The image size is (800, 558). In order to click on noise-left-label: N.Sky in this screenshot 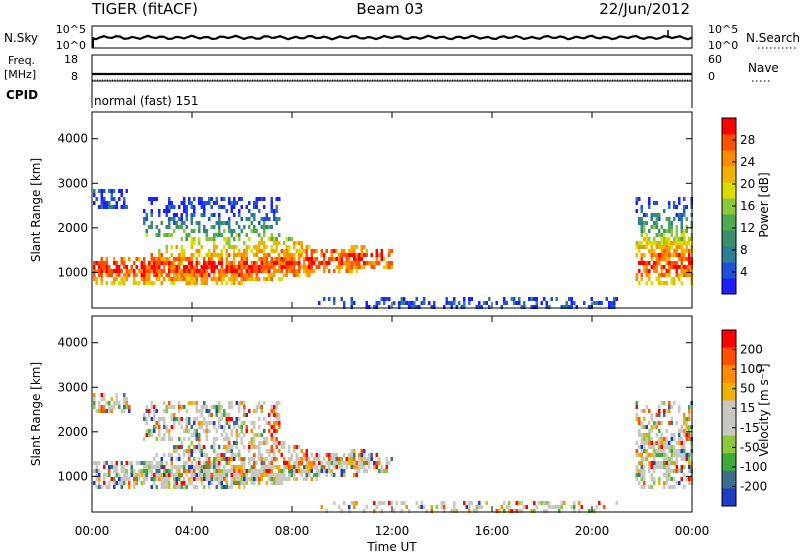, I will do `click(21, 38)`.